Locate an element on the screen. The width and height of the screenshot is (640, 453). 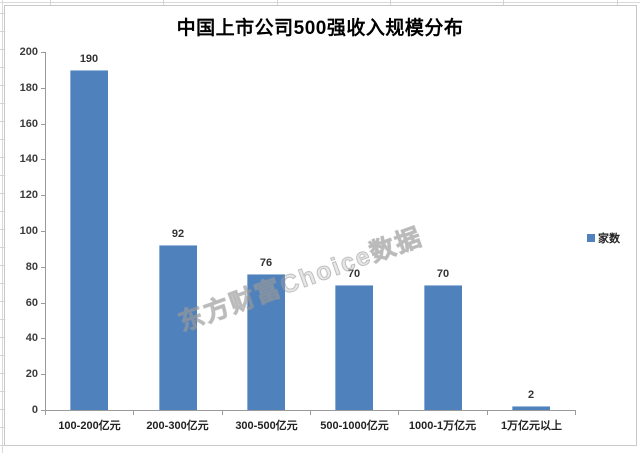
x-axis-category-label: 200-300亿元 is located at coordinates (177, 426).